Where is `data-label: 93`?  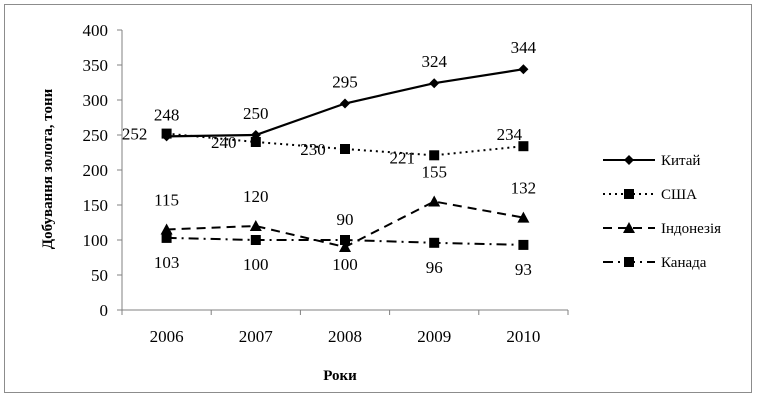
data-label: 93 is located at coordinates (523, 269).